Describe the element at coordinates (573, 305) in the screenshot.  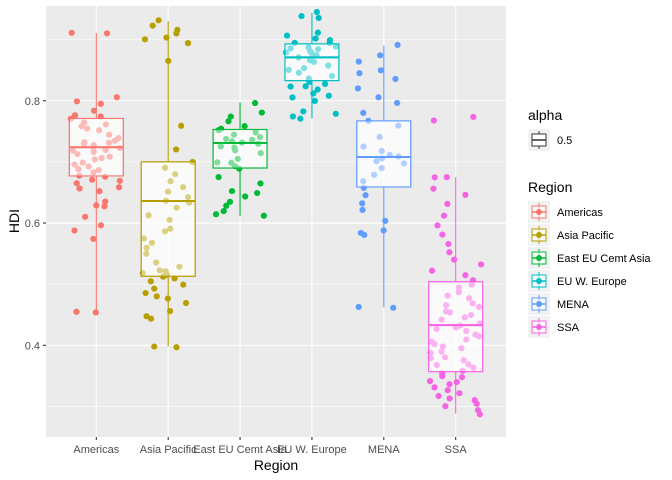
I see `legend-label-region: MENA` at that location.